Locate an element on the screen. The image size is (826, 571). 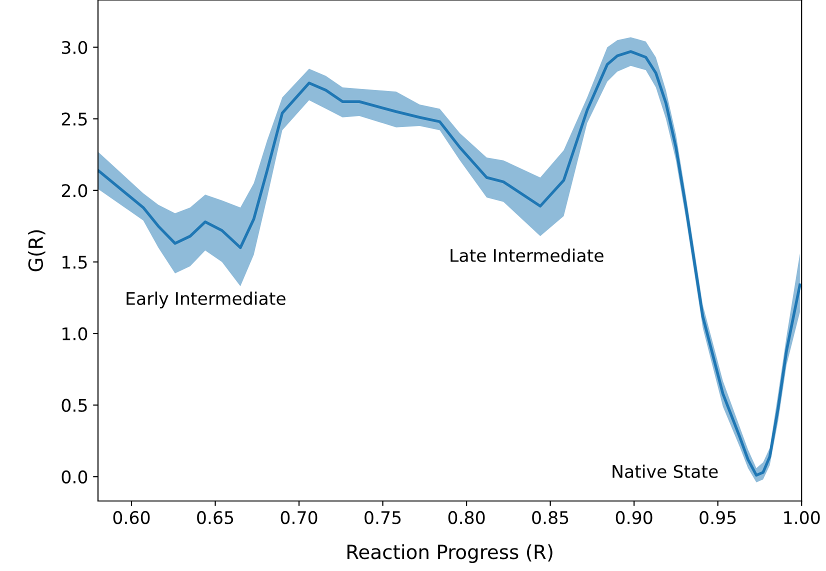
y-tick-label: 2.0 is located at coordinates (75, 191).